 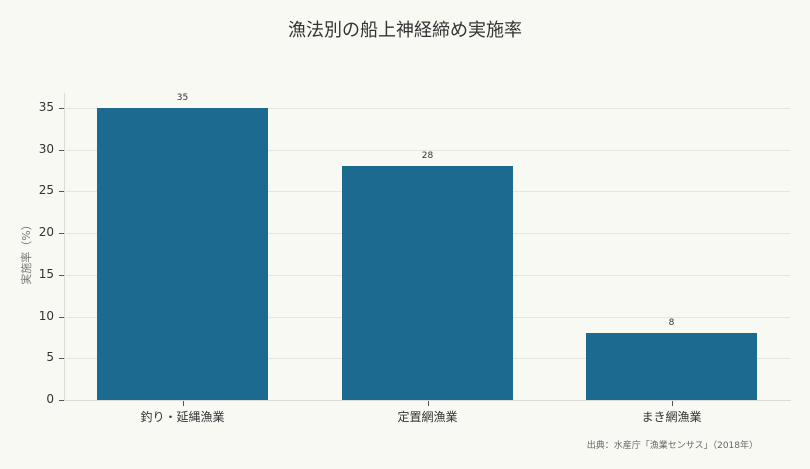 I want to click on x-tick-label: 定置網漁業, so click(x=427, y=417).